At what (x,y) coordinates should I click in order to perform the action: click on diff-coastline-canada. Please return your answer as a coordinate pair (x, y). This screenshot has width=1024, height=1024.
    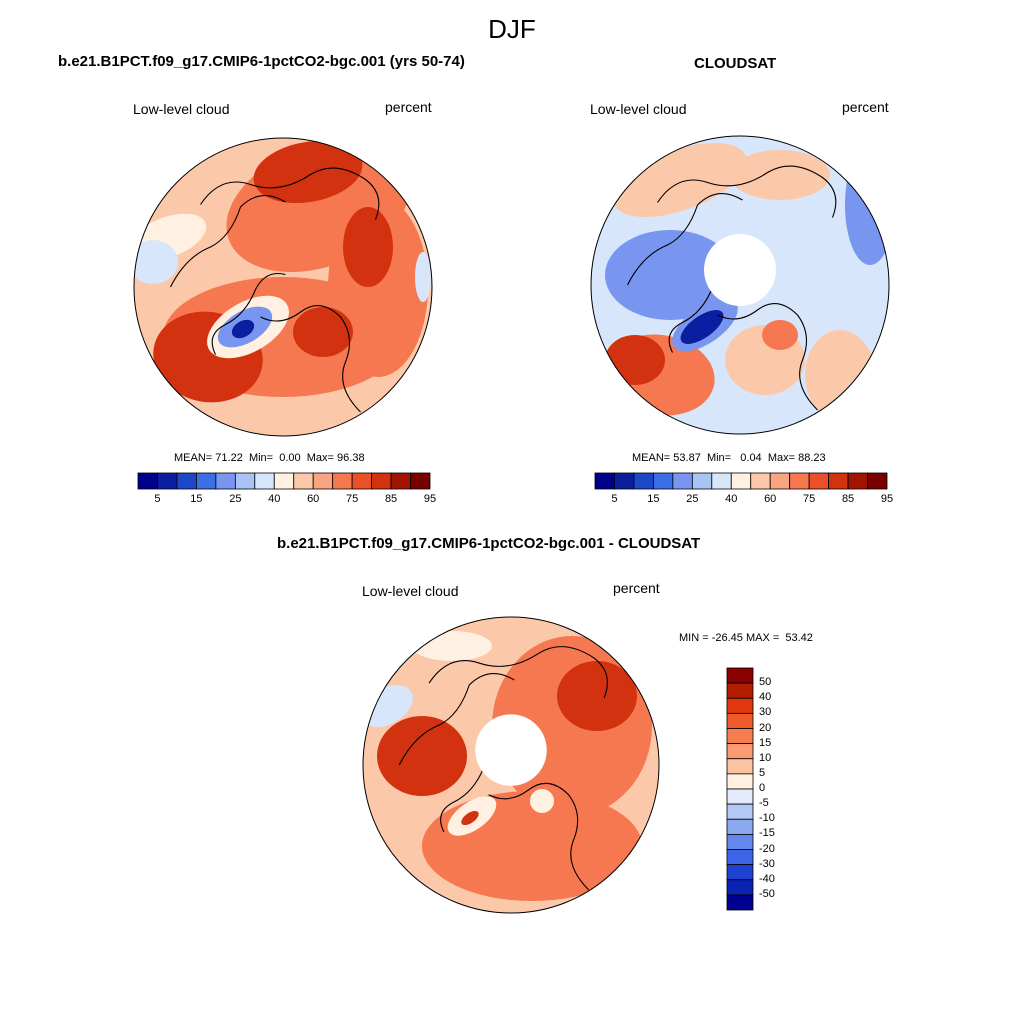
    Looking at the image, I should click on (456, 719).